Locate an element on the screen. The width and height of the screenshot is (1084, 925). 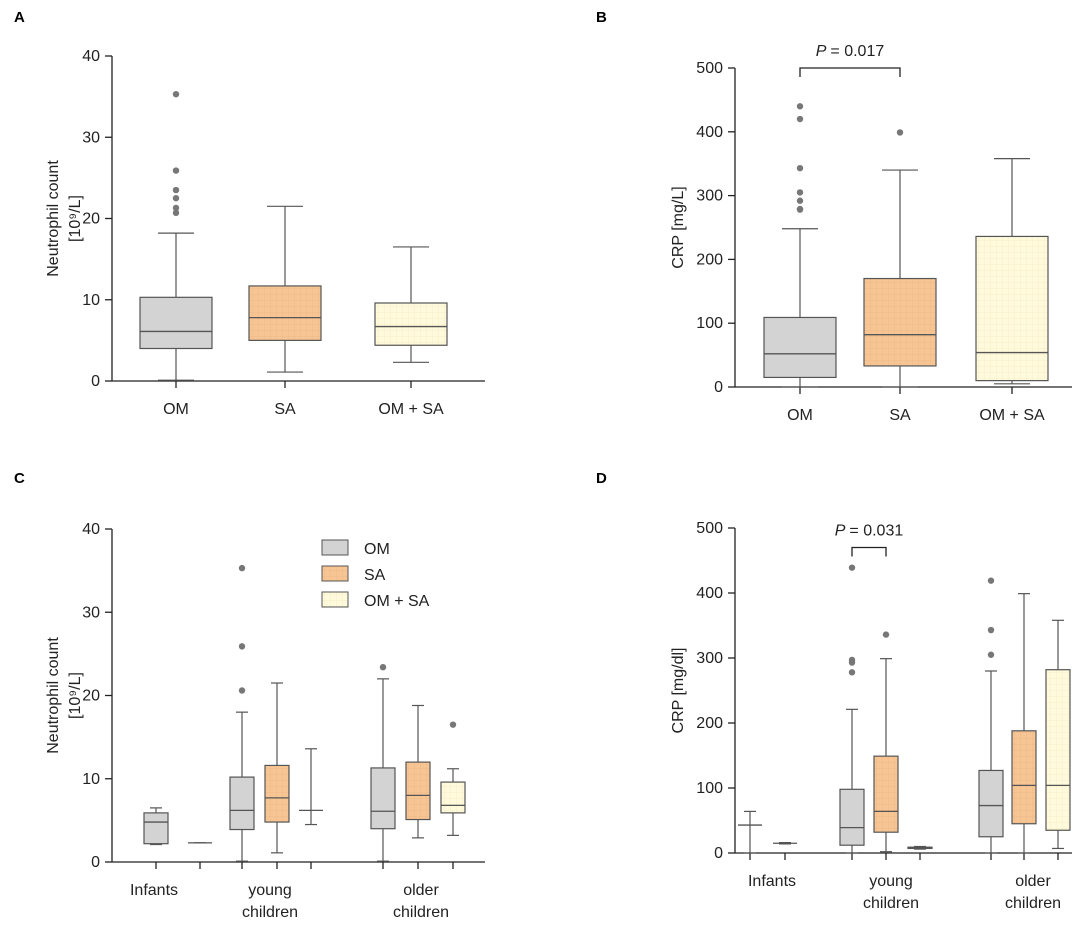
panel-label: D is located at coordinates (601, 478).